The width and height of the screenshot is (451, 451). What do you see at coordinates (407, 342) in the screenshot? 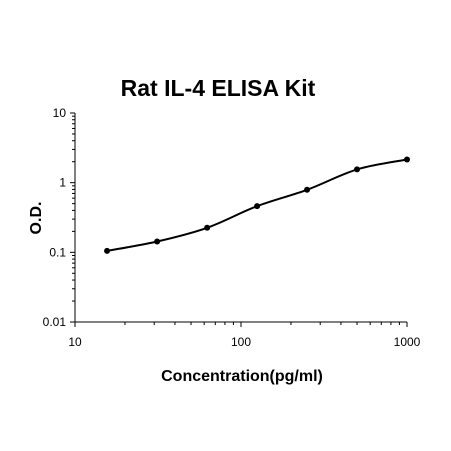
I see `x-tick-label: 1000` at bounding box center [407, 342].